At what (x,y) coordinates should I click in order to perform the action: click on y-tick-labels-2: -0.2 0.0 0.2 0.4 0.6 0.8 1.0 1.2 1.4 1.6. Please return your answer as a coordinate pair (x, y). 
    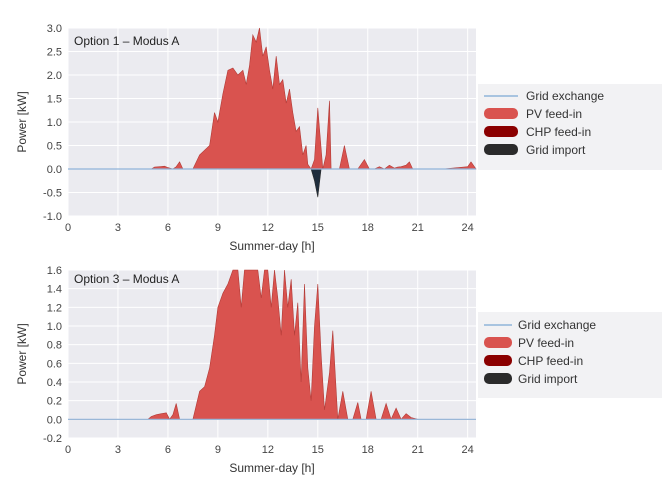
    Looking at the image, I should click on (52, 355).